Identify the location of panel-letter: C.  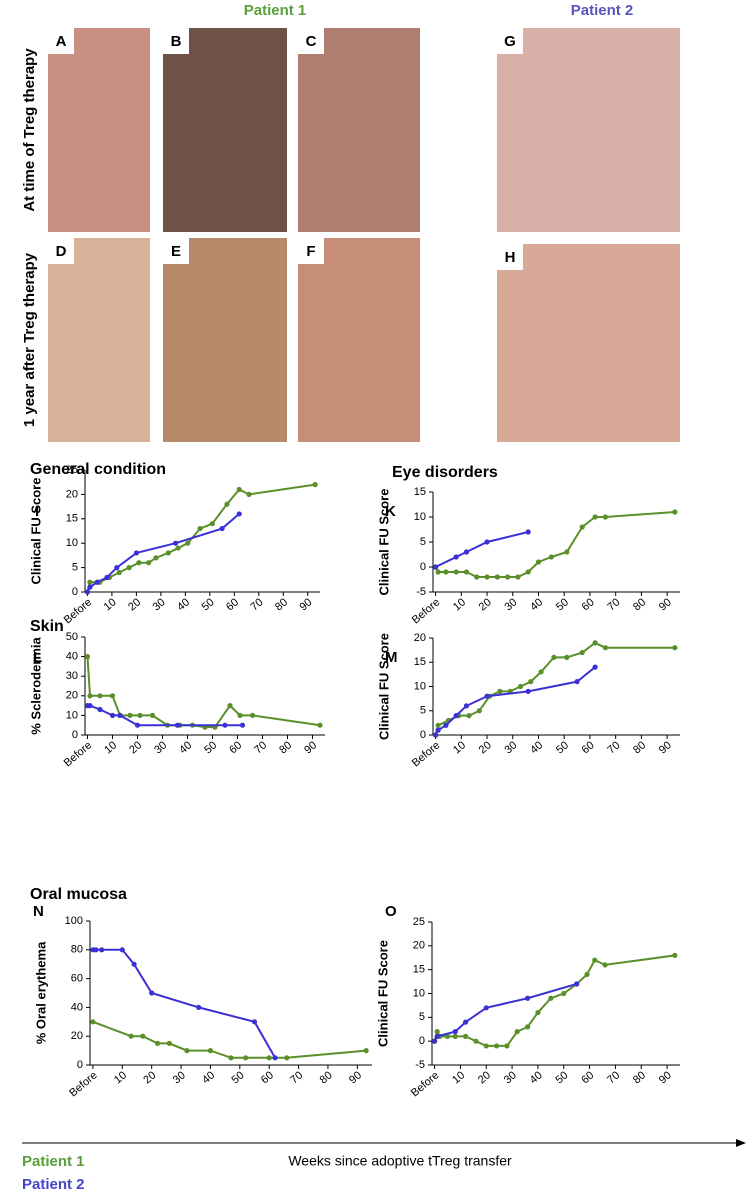
(311, 41).